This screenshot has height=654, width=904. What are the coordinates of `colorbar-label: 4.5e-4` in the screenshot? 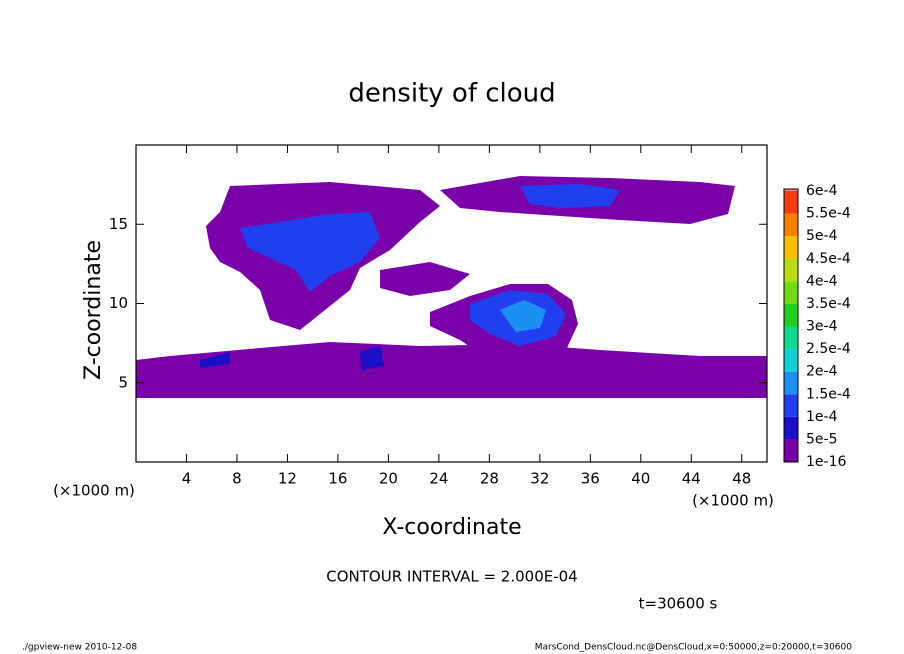 It's located at (828, 259).